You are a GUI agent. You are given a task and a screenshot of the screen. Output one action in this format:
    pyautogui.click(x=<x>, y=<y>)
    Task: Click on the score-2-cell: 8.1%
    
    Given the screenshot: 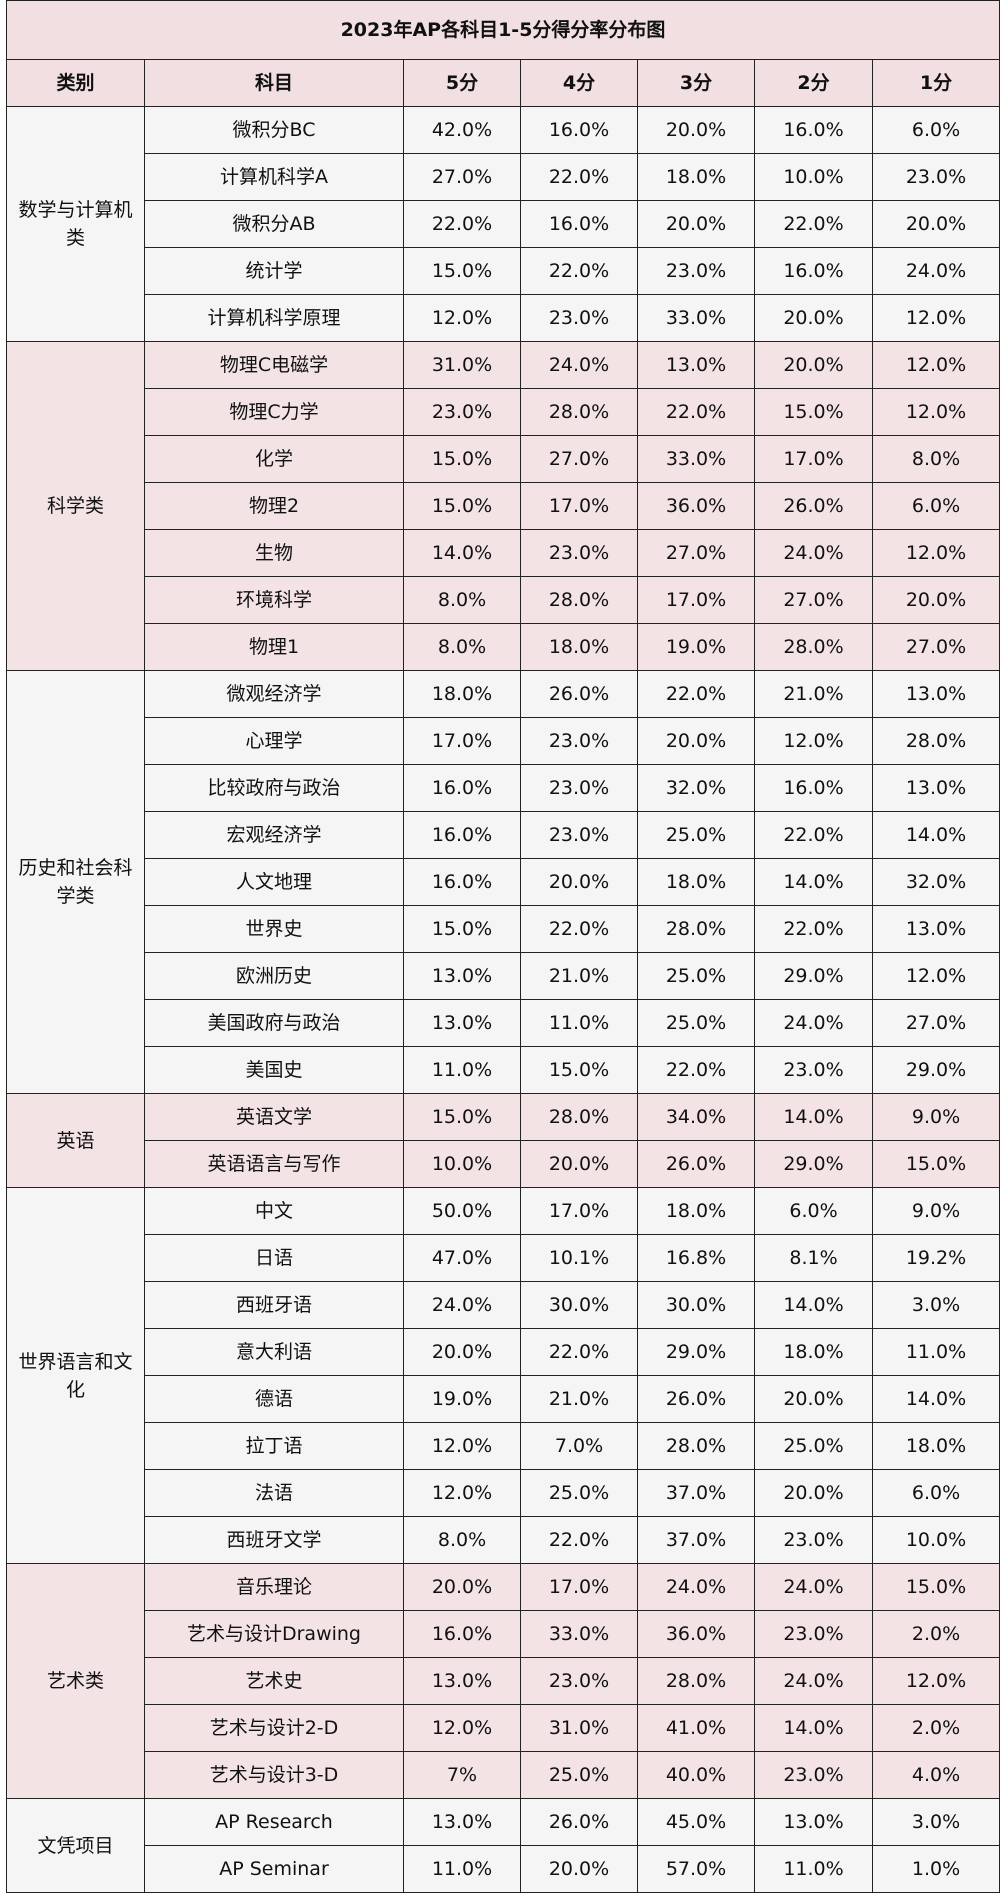 What is the action you would take?
    pyautogui.click(x=813, y=1258)
    